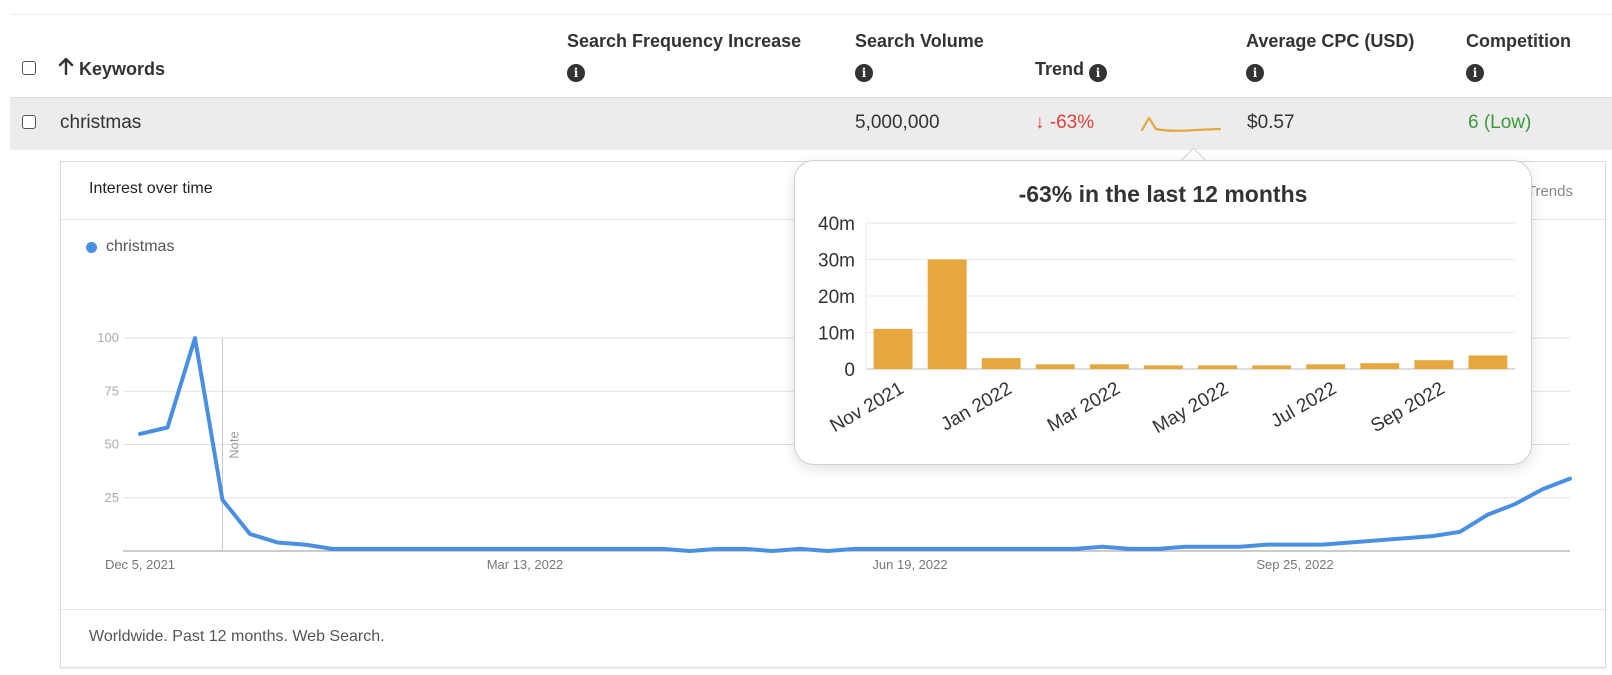  I want to click on table-top-border, so click(811, 14).